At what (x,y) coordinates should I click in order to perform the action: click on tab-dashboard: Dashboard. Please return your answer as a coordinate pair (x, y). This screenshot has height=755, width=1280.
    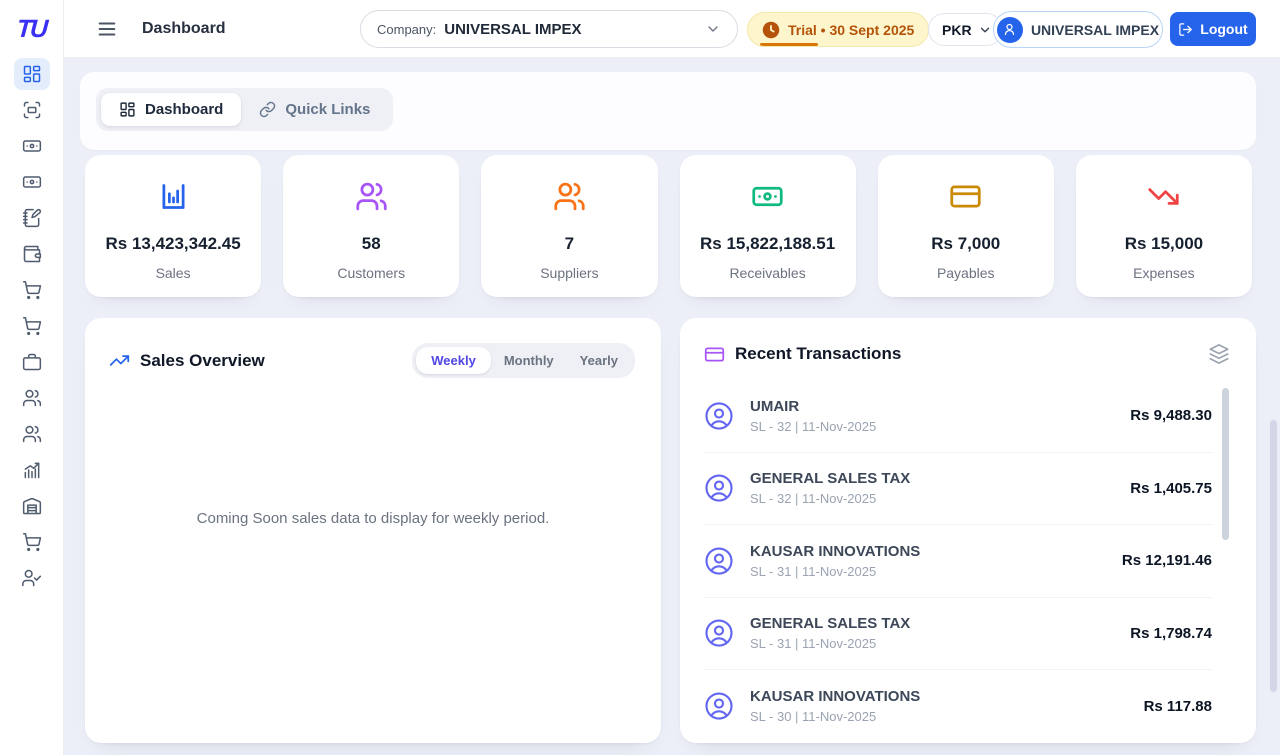
    Looking at the image, I should click on (171, 109).